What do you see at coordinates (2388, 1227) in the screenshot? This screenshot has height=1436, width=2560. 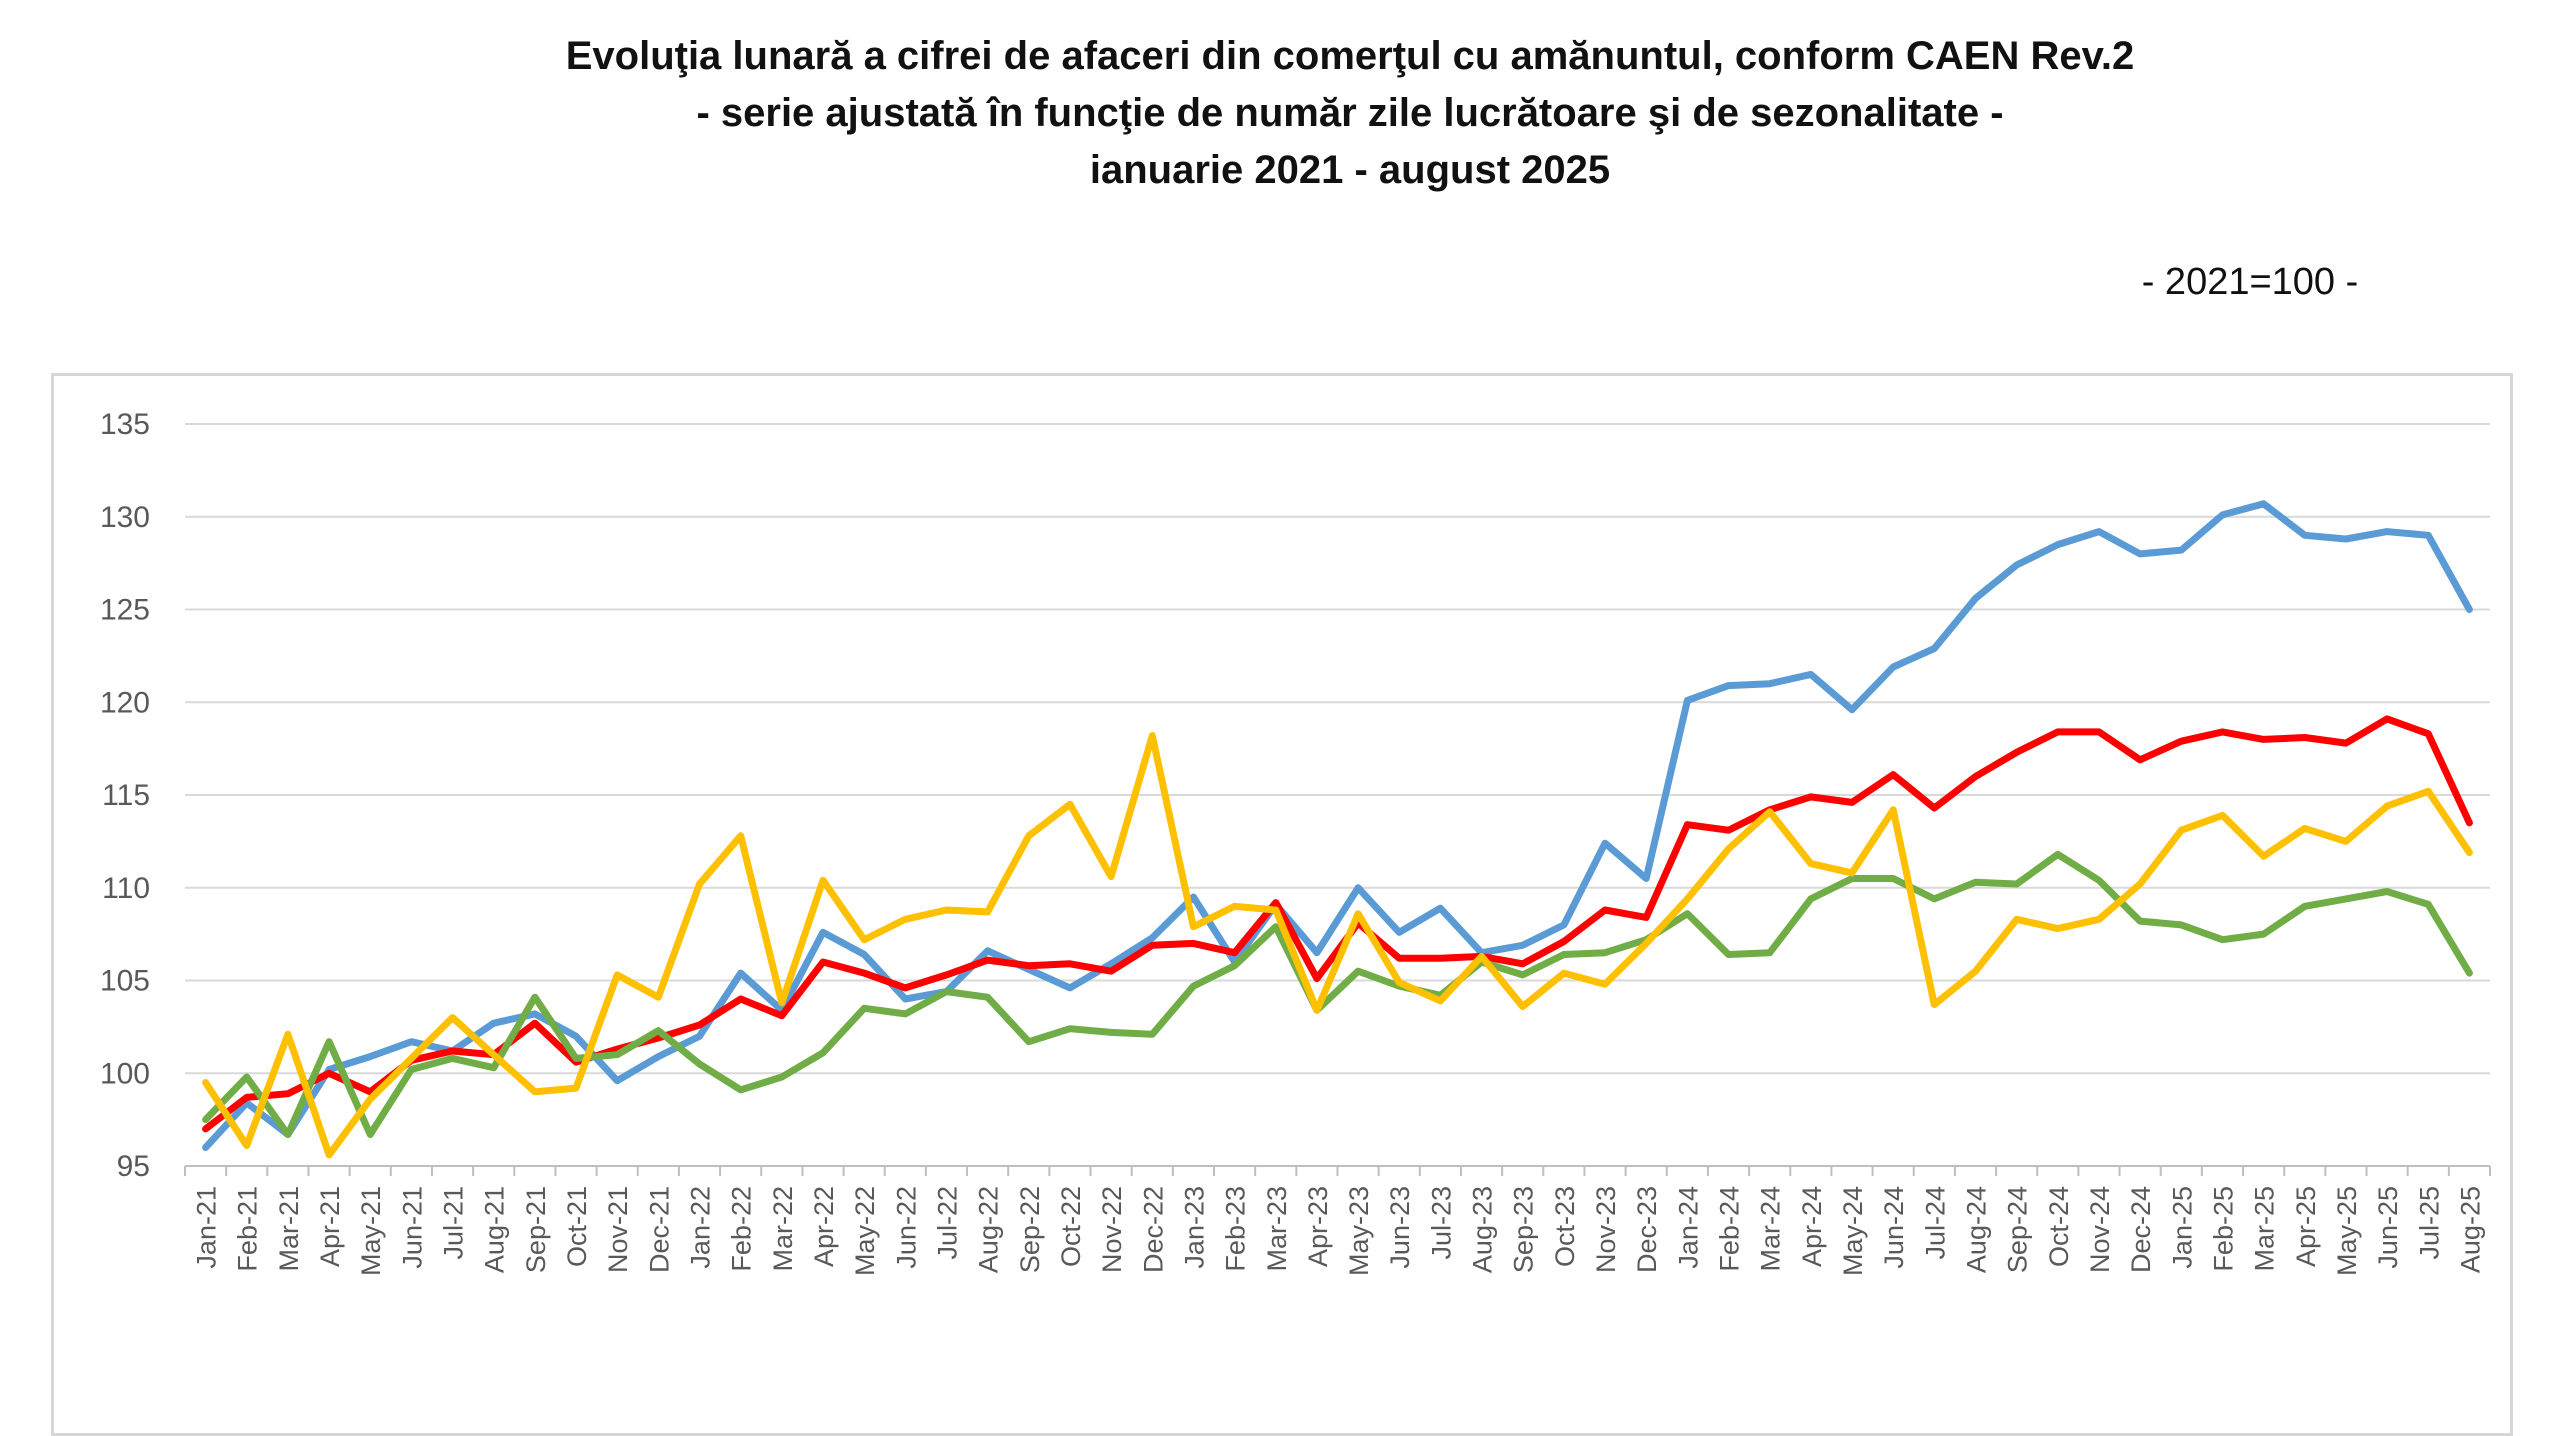 I see `x-tick-label: Jun-25` at bounding box center [2388, 1227].